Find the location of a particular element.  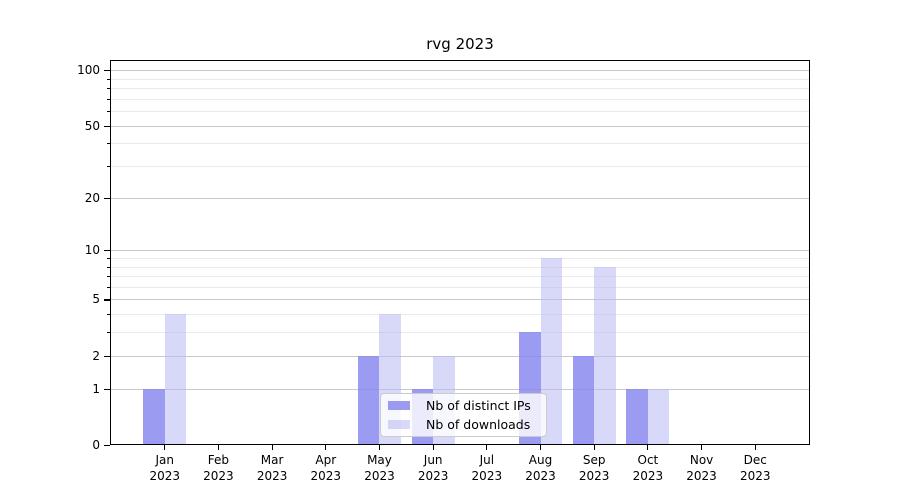

x-tick-label: Sep 2023 is located at coordinates (594, 468).